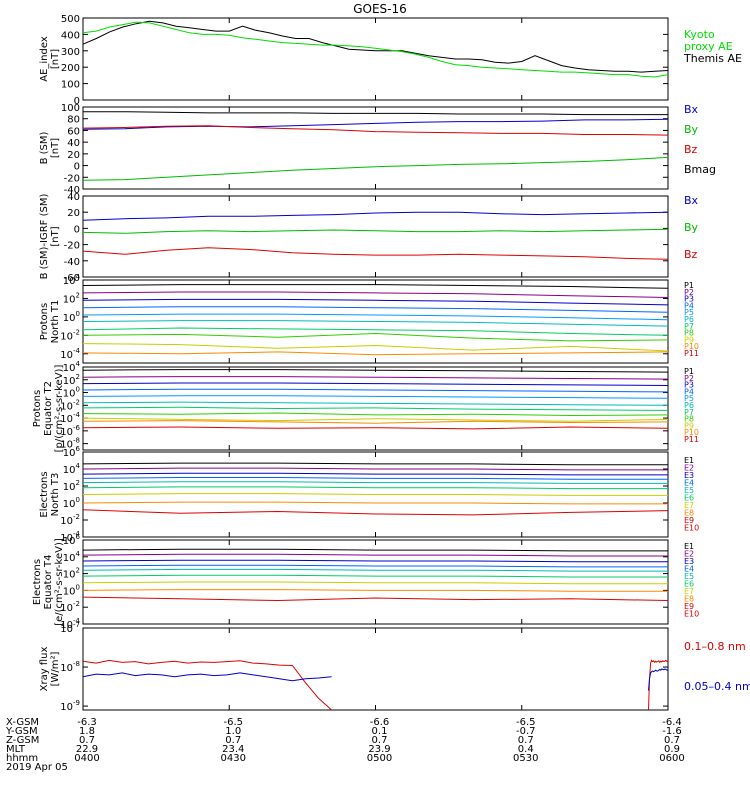 This screenshot has height=800, width=750. I want to click on series-line-Bz, so click(375, 253).